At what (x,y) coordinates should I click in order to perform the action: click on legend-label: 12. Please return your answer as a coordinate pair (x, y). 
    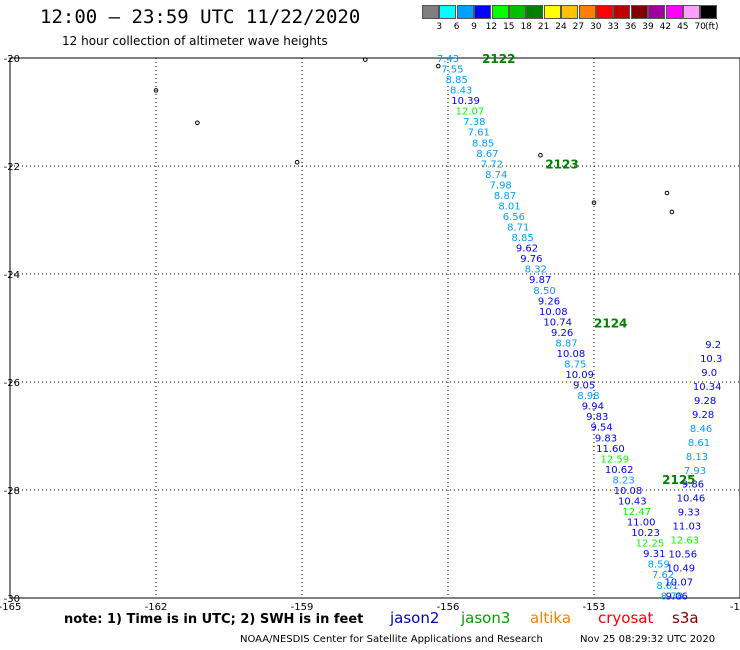
    Looking at the image, I should click on (491, 27).